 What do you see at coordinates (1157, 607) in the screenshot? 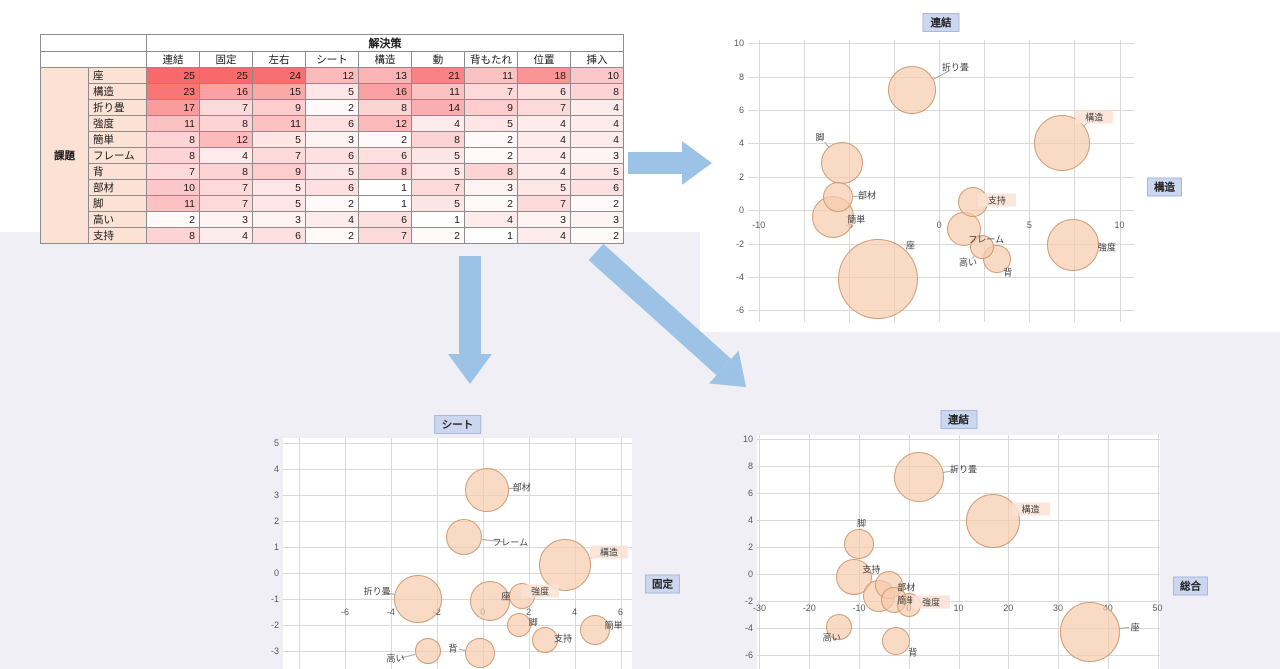
I see `x-tick-label: 50` at bounding box center [1157, 607].